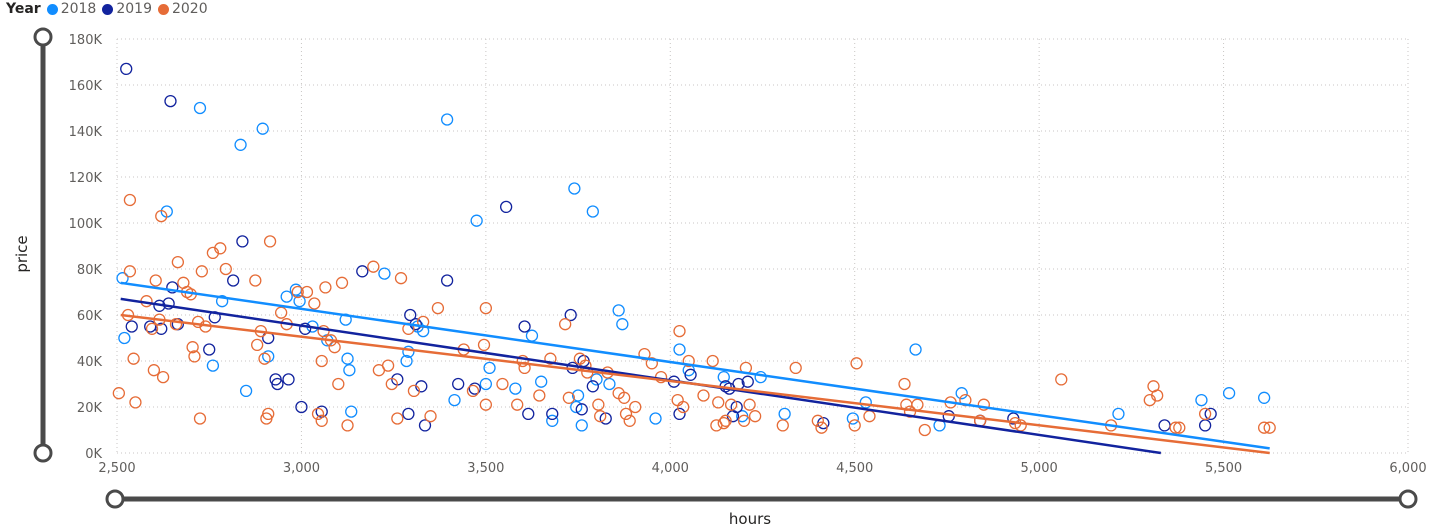 This screenshot has width=1433, height=530. What do you see at coordinates (761, 499) in the screenshot?
I see `x-zoom-slider` at bounding box center [761, 499].